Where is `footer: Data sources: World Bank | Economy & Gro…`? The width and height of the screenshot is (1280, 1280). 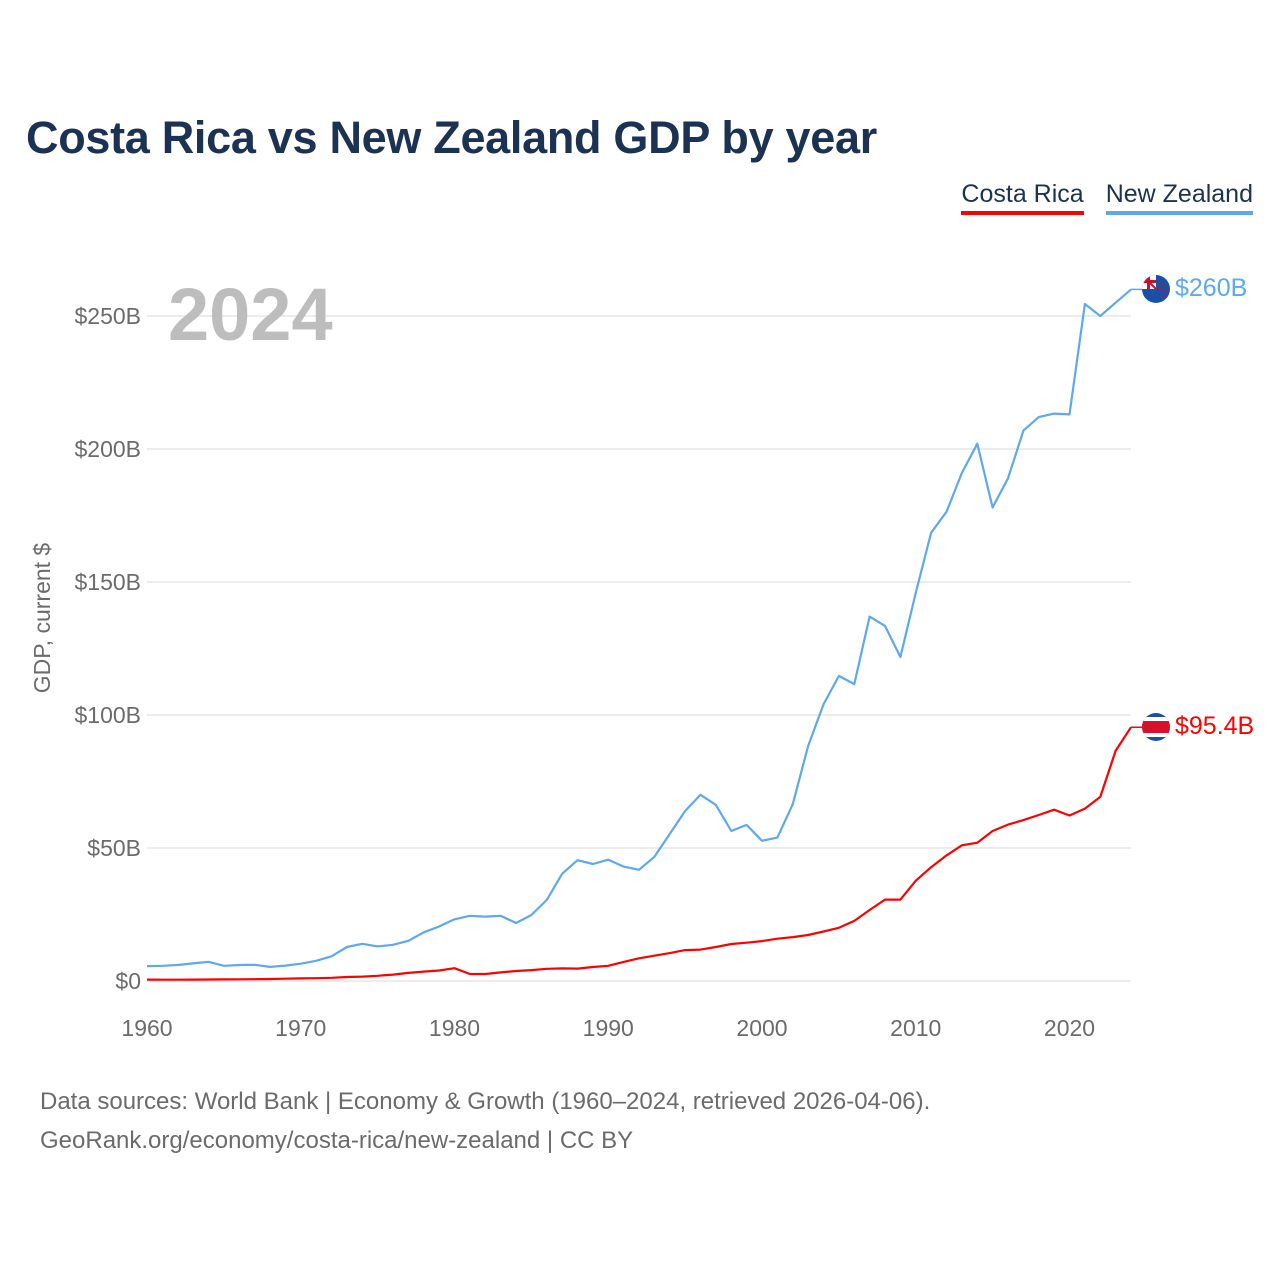 footer: Data sources: World Bank | Economy & Gro… is located at coordinates (485, 1121).